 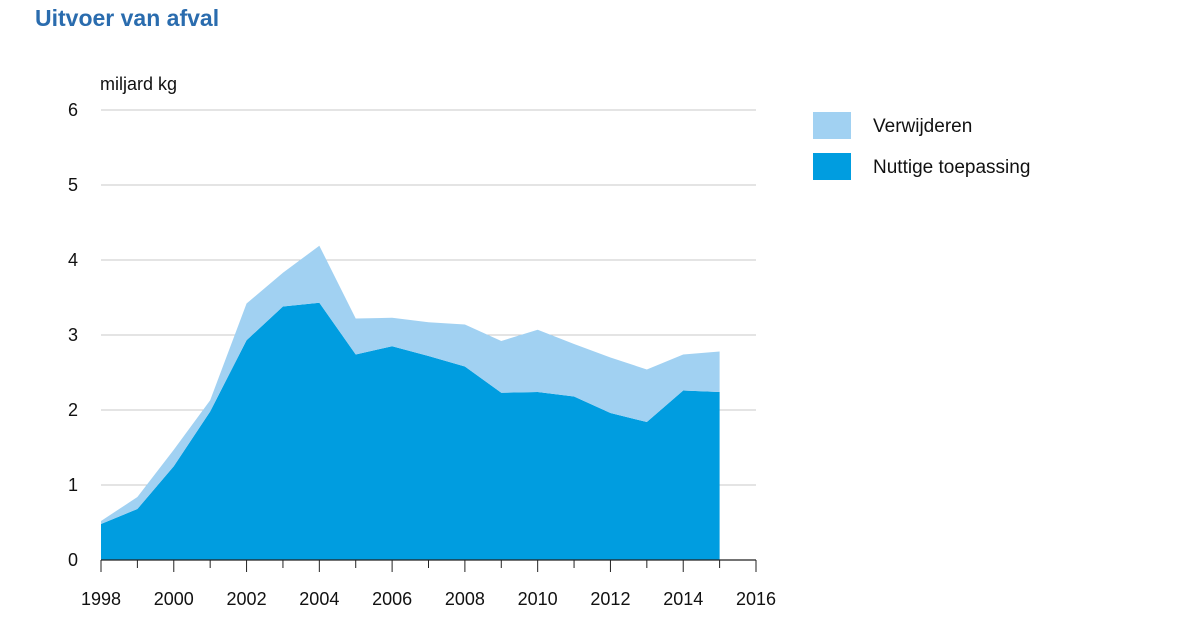 What do you see at coordinates (101, 599) in the screenshot?
I see `x-tick-label: 1998` at bounding box center [101, 599].